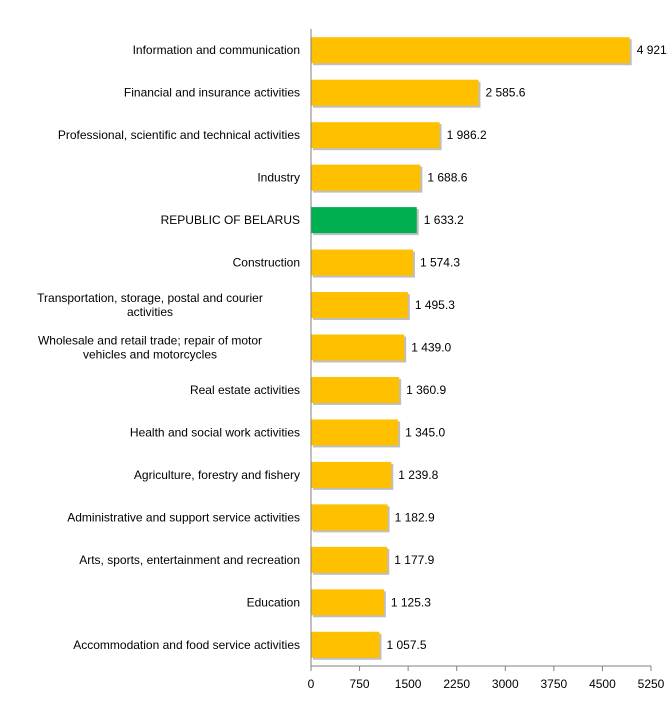 Image resolution: width=668 pixels, height=705 pixels. What do you see at coordinates (273, 602) in the screenshot?
I see `category-label: Education` at bounding box center [273, 602].